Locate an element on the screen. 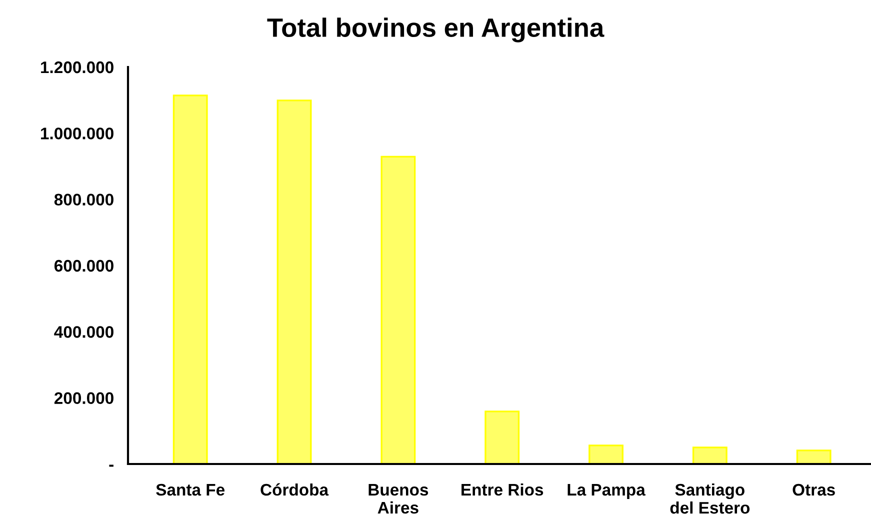 The image size is (871, 525). y-tick-label: 600.000 is located at coordinates (84, 266).